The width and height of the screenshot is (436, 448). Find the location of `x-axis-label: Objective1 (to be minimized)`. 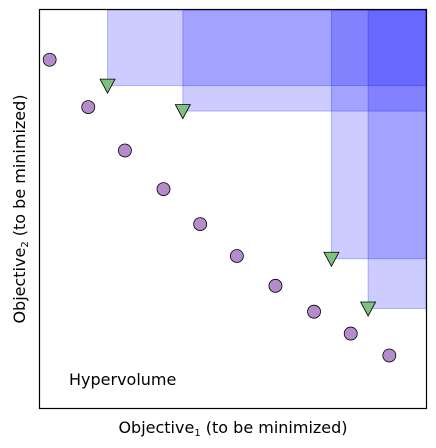

x-axis-label: Objective1 (to be minimized) is located at coordinates (232, 428).